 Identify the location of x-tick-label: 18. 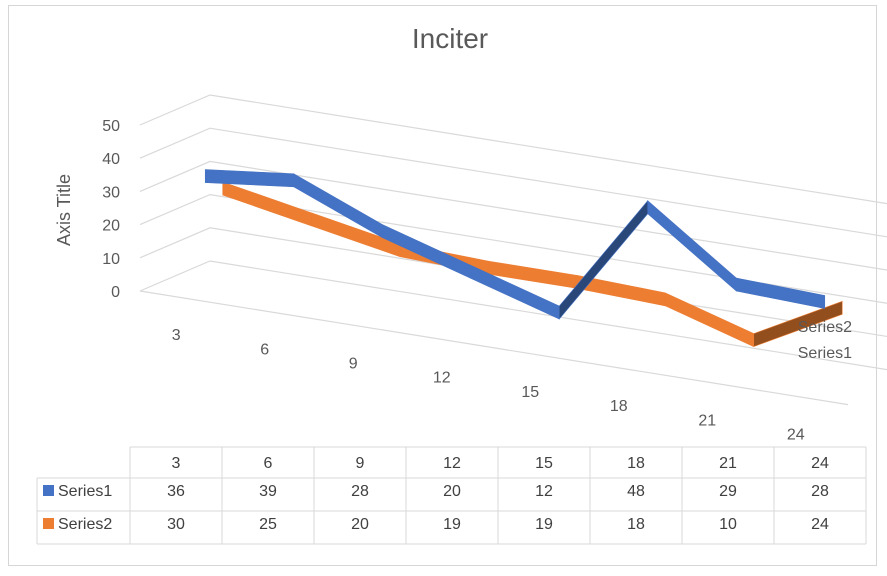
(619, 406).